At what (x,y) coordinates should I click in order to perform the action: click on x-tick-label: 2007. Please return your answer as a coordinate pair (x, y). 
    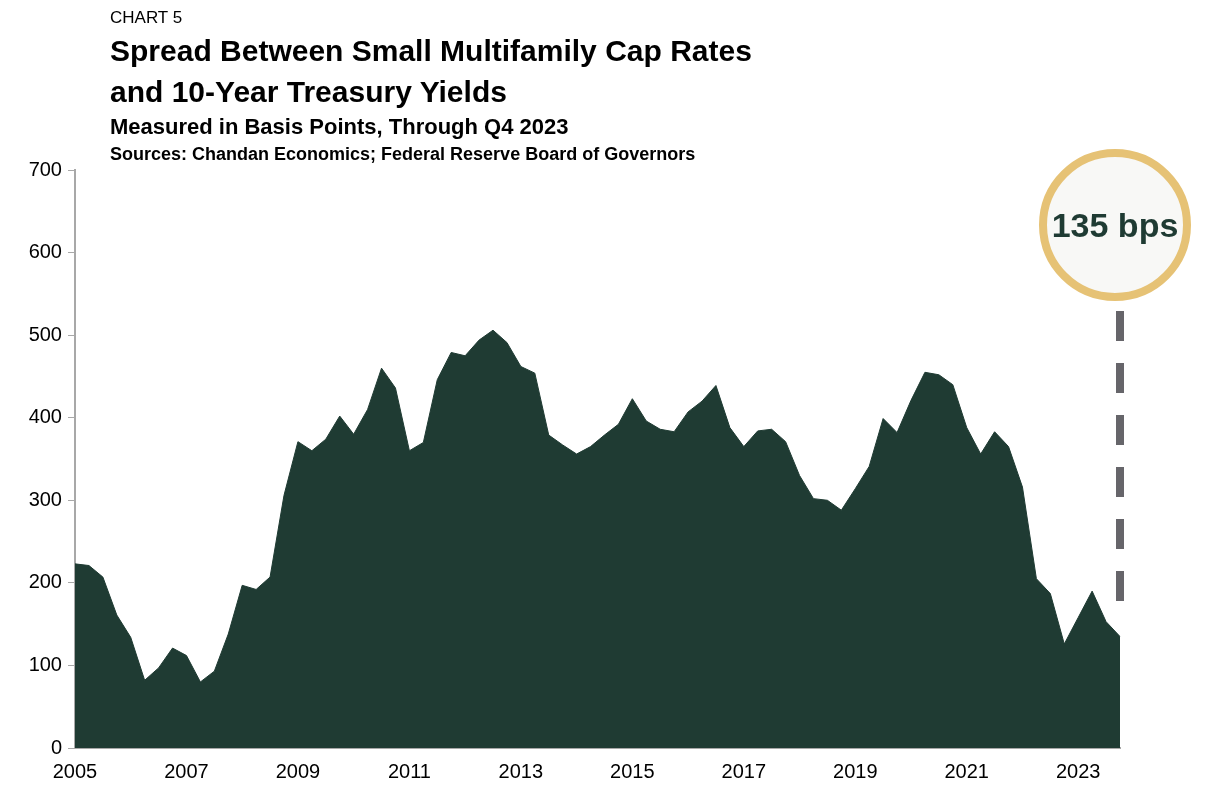
    Looking at the image, I should click on (186, 770).